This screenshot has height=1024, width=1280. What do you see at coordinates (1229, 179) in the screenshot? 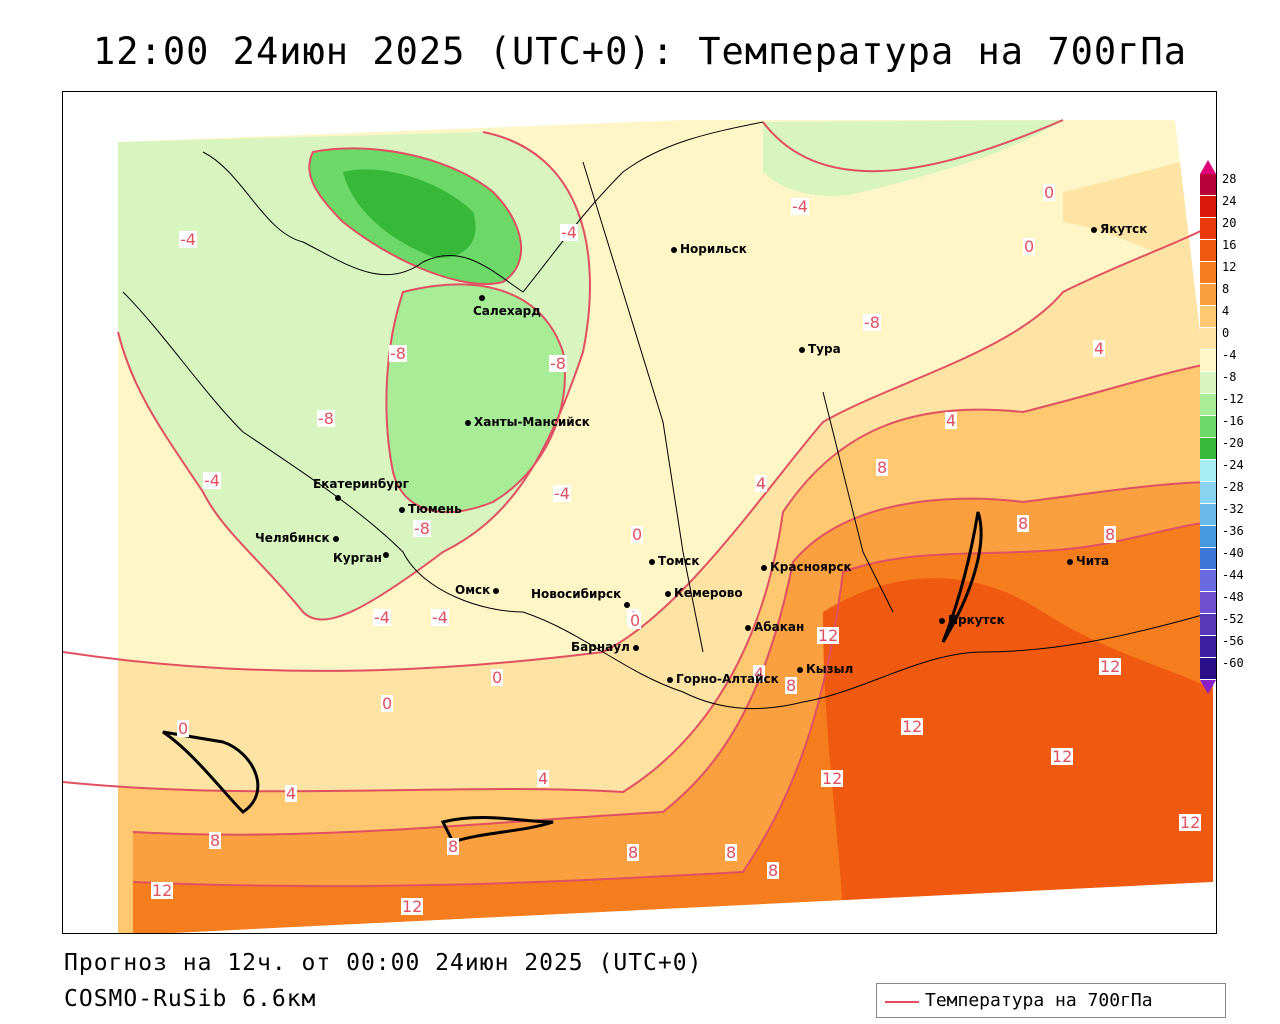
I see `colorbar-tick-label: 28` at bounding box center [1229, 179].